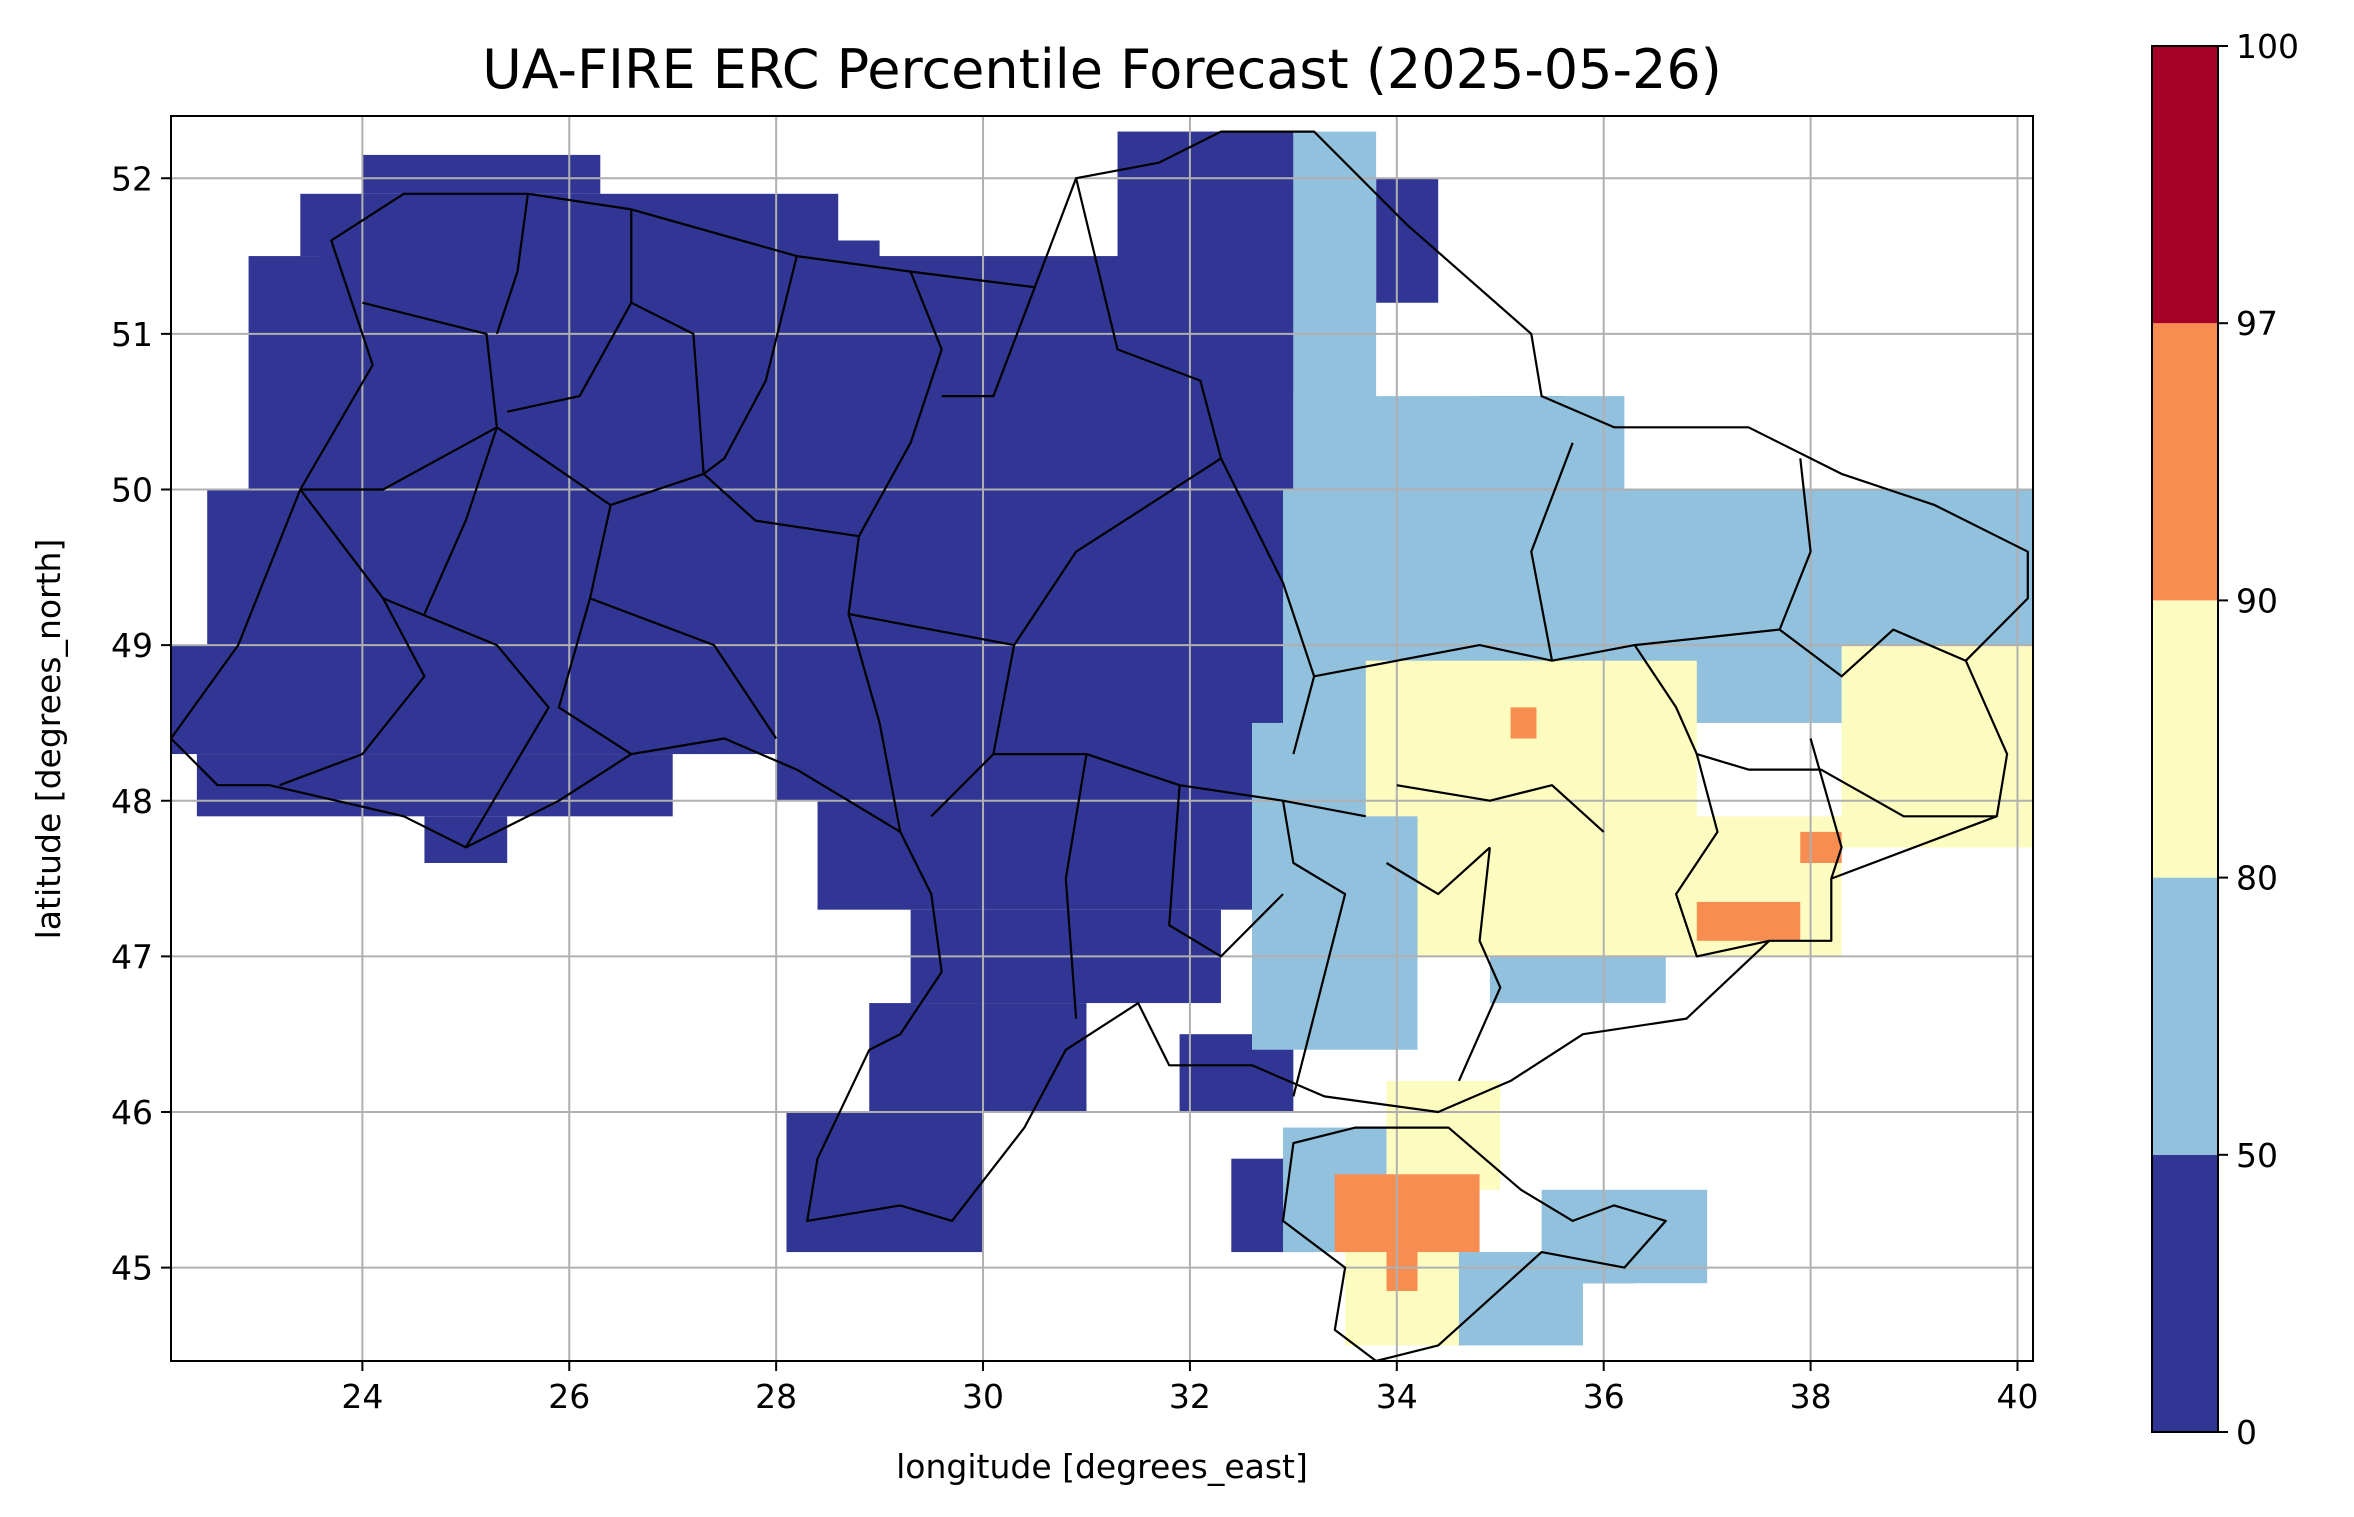  What do you see at coordinates (1811, 1396) in the screenshot?
I see `x-tick-label: 38` at bounding box center [1811, 1396].